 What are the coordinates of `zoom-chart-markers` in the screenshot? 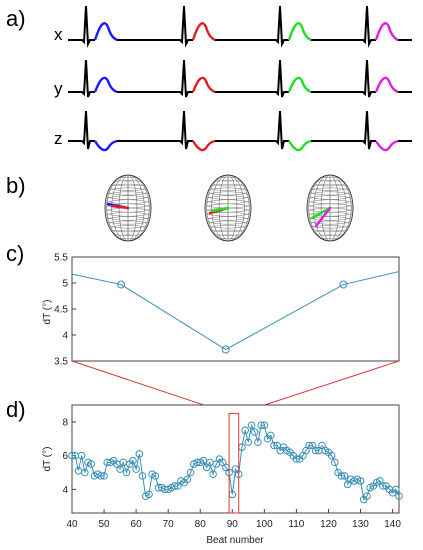 It's located at (232, 317).